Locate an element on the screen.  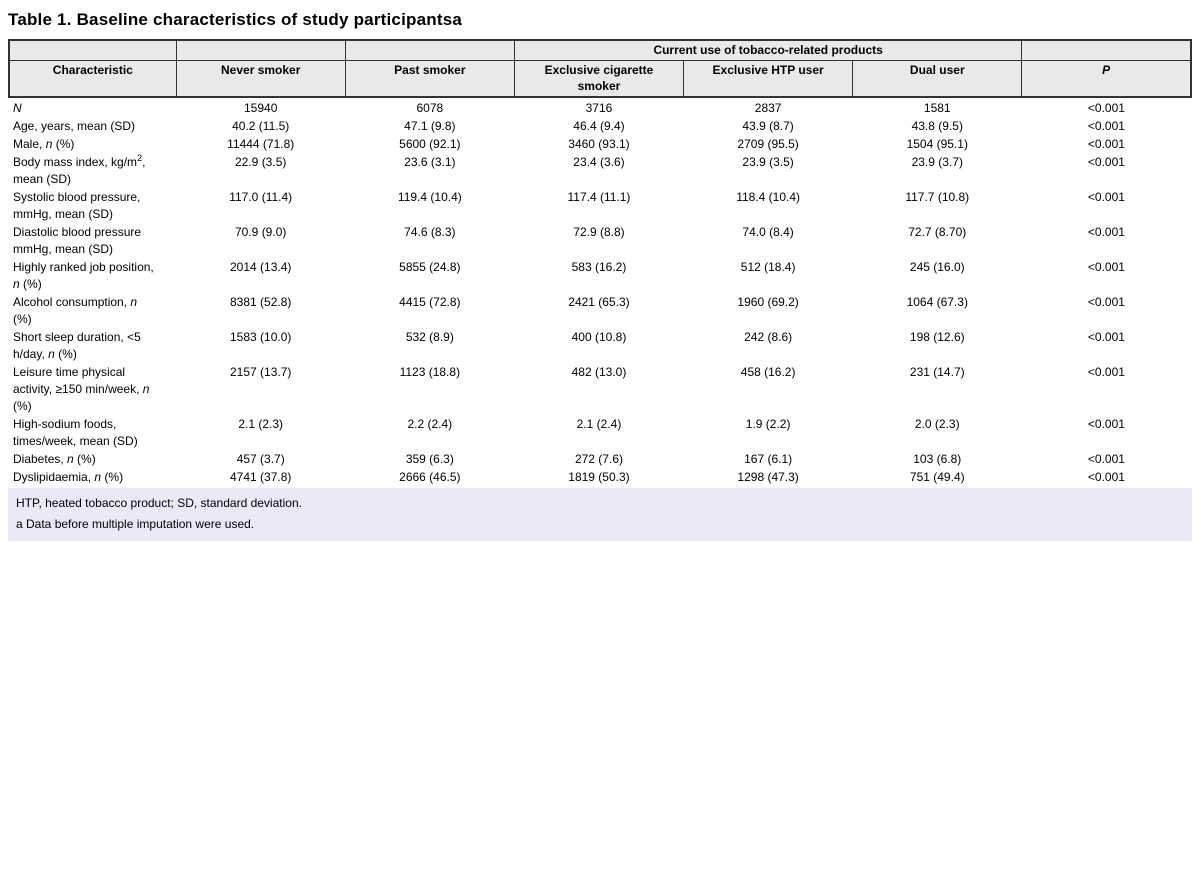
row-value: 4415 (72.8) is located at coordinates (430, 302).